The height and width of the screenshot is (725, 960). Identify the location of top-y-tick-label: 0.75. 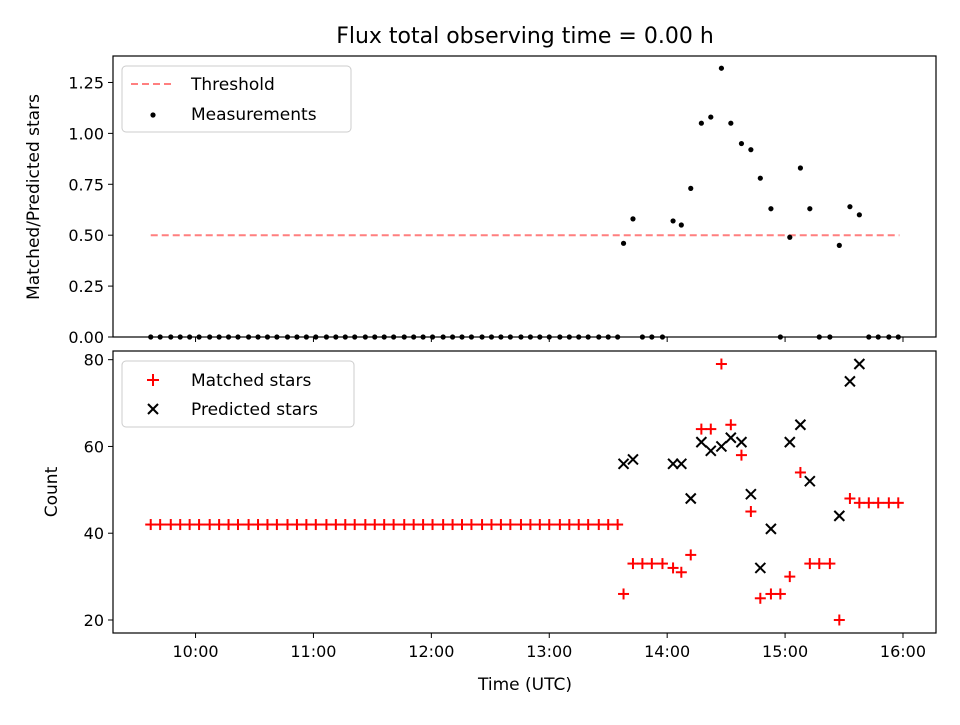
(86, 184).